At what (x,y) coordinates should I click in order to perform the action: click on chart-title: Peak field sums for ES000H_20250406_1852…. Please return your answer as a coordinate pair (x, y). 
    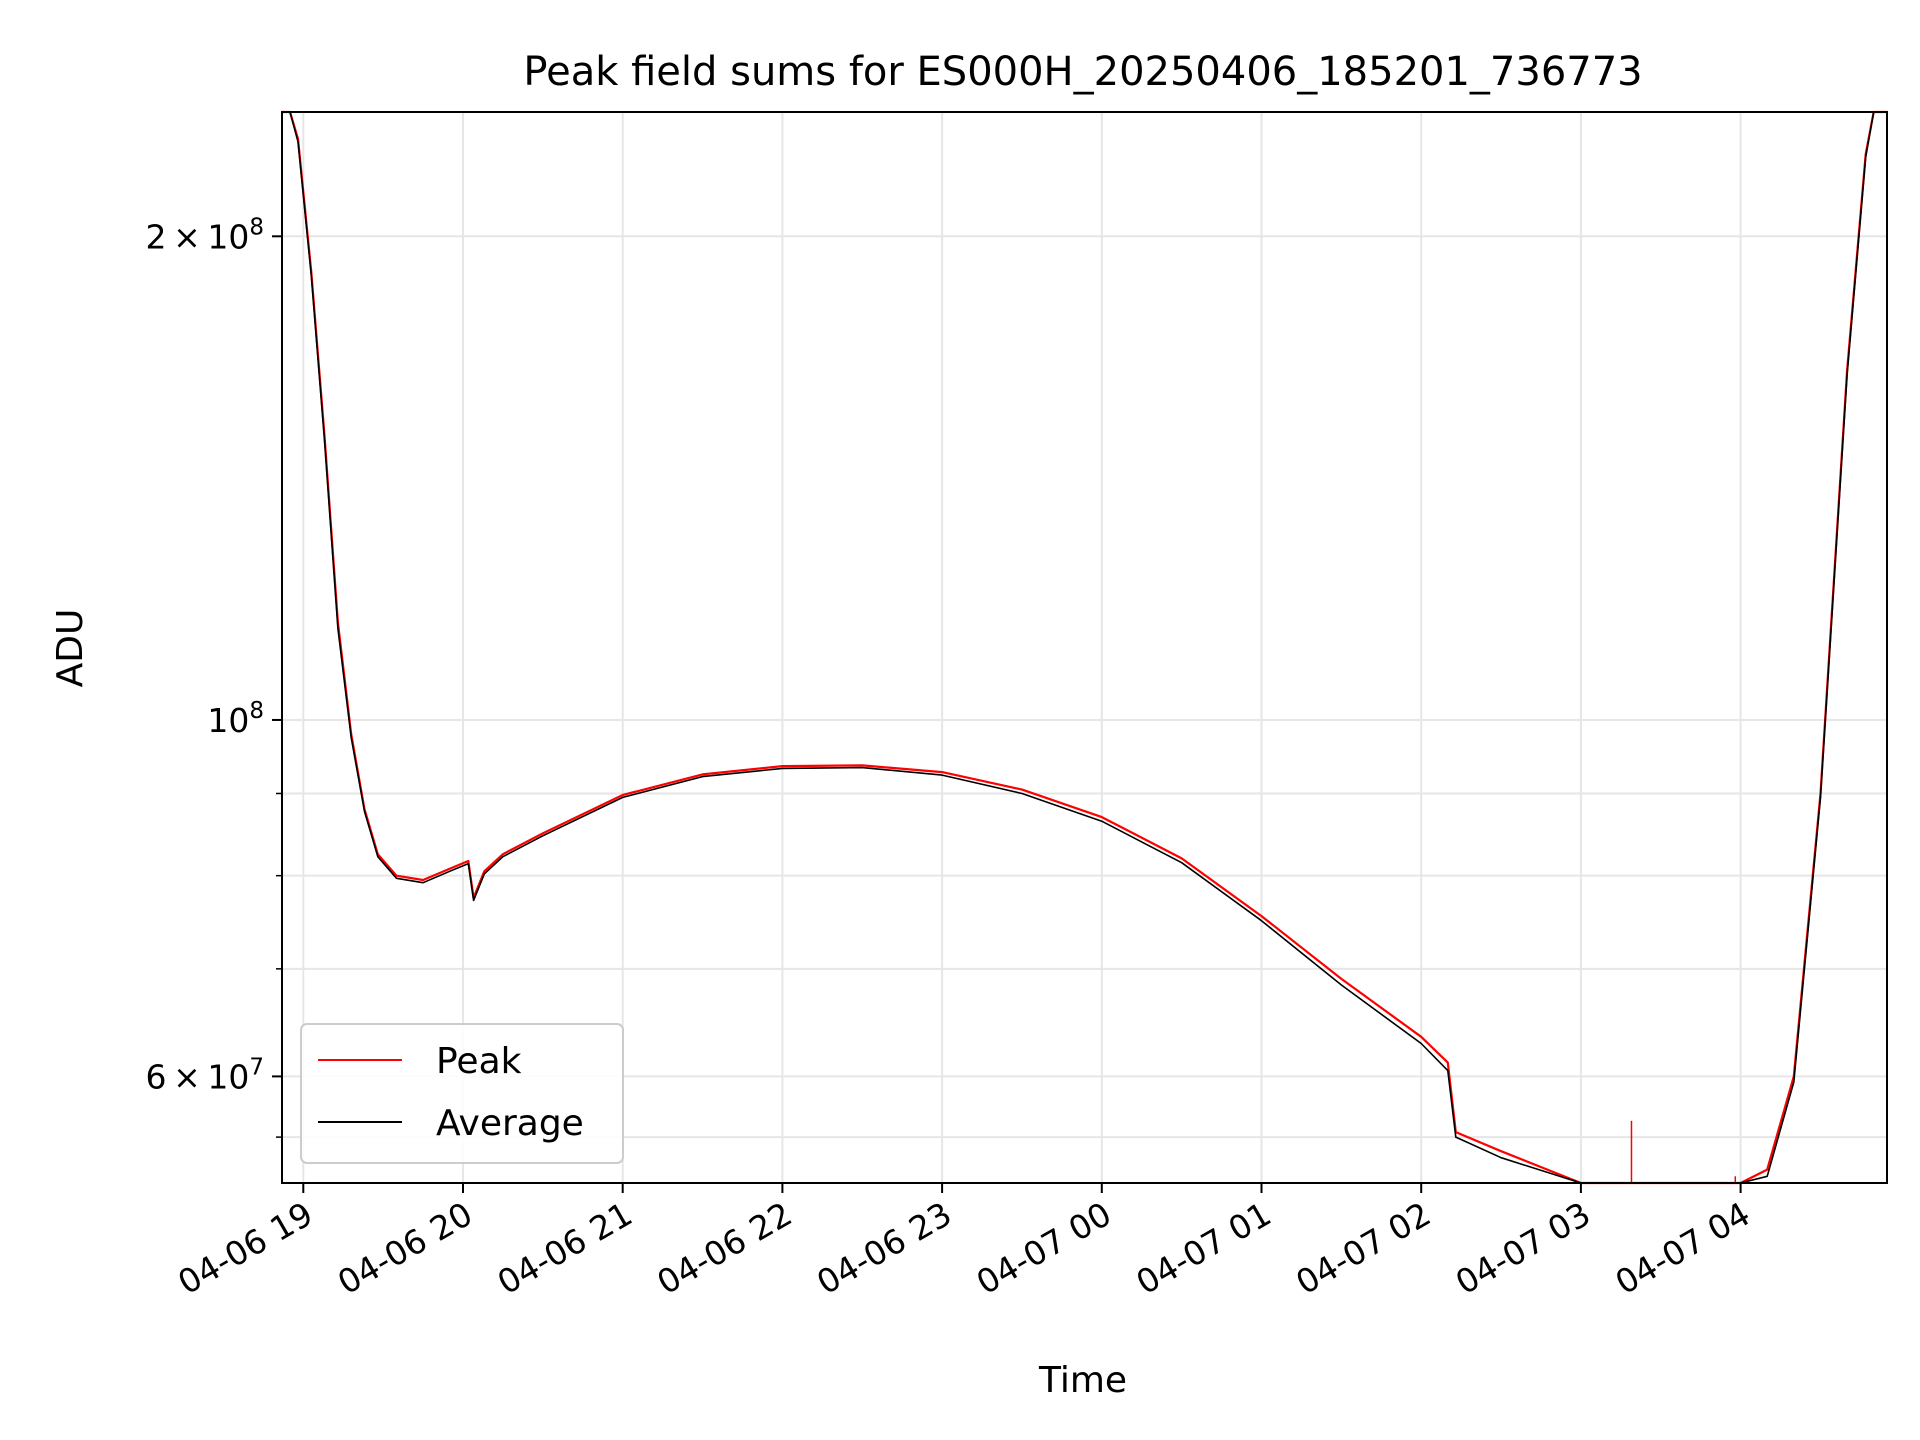
    Looking at the image, I should click on (1082, 72).